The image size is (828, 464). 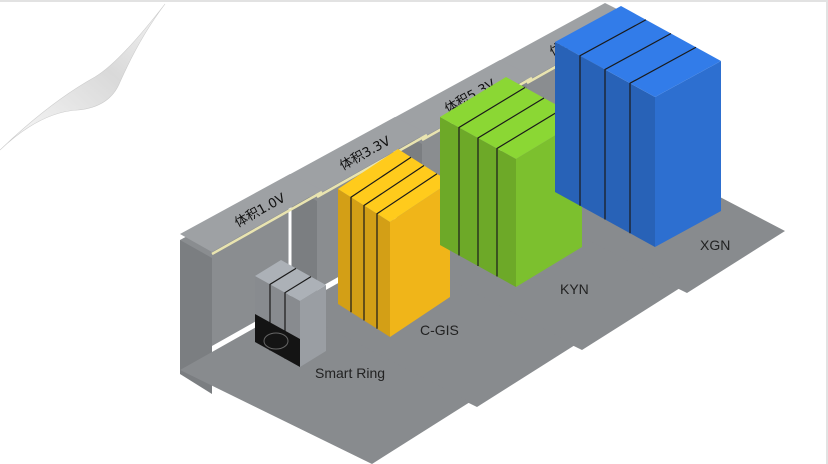 What do you see at coordinates (325, 386) in the screenshot?
I see `bay-floor` at bounding box center [325, 386].